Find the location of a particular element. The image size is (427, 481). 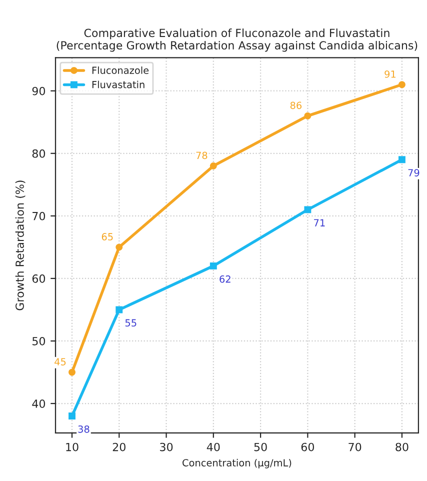

legend-label: Fluvastatin is located at coordinates (118, 84).